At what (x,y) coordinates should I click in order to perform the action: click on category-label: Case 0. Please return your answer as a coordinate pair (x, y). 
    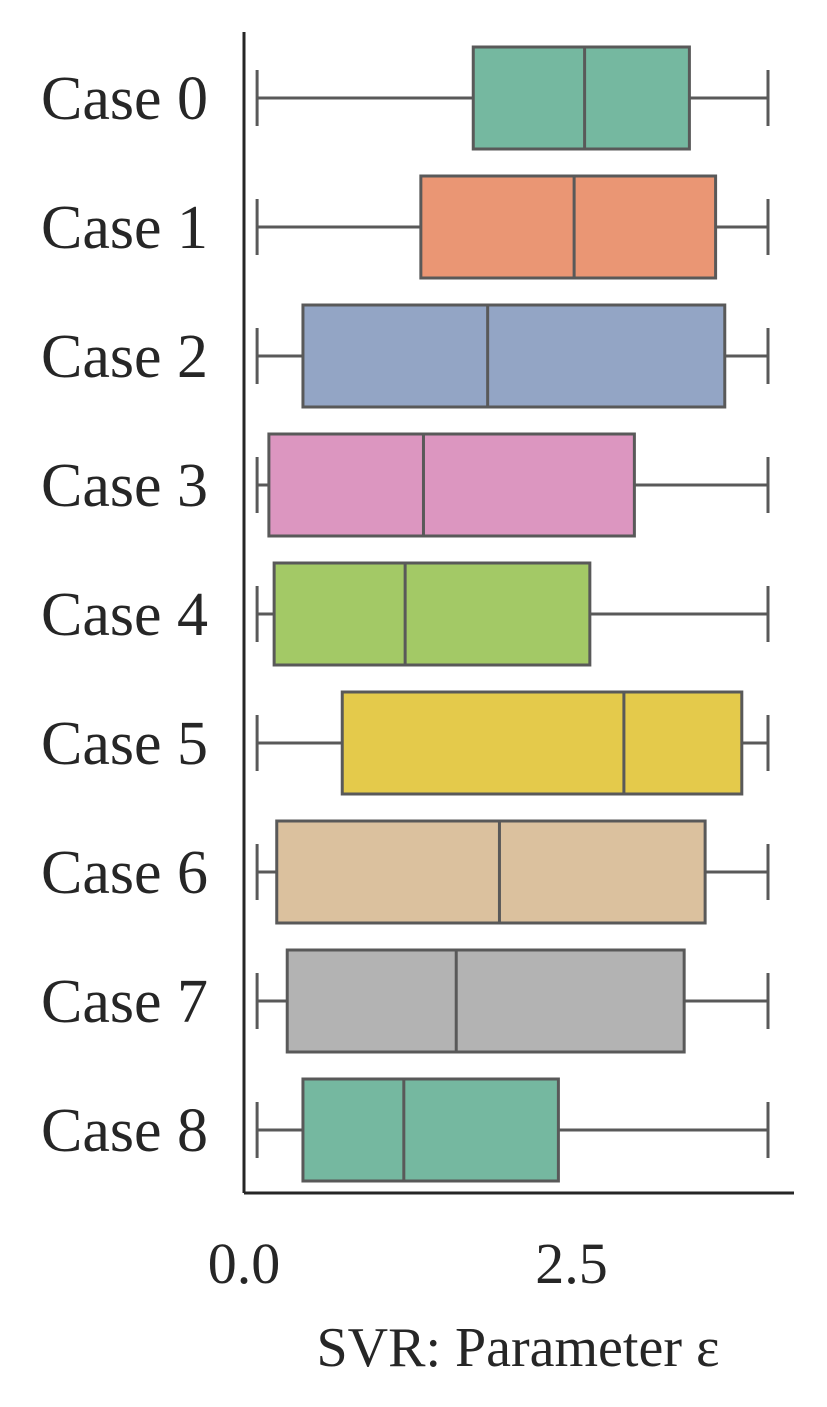
    Looking at the image, I should click on (124, 99).